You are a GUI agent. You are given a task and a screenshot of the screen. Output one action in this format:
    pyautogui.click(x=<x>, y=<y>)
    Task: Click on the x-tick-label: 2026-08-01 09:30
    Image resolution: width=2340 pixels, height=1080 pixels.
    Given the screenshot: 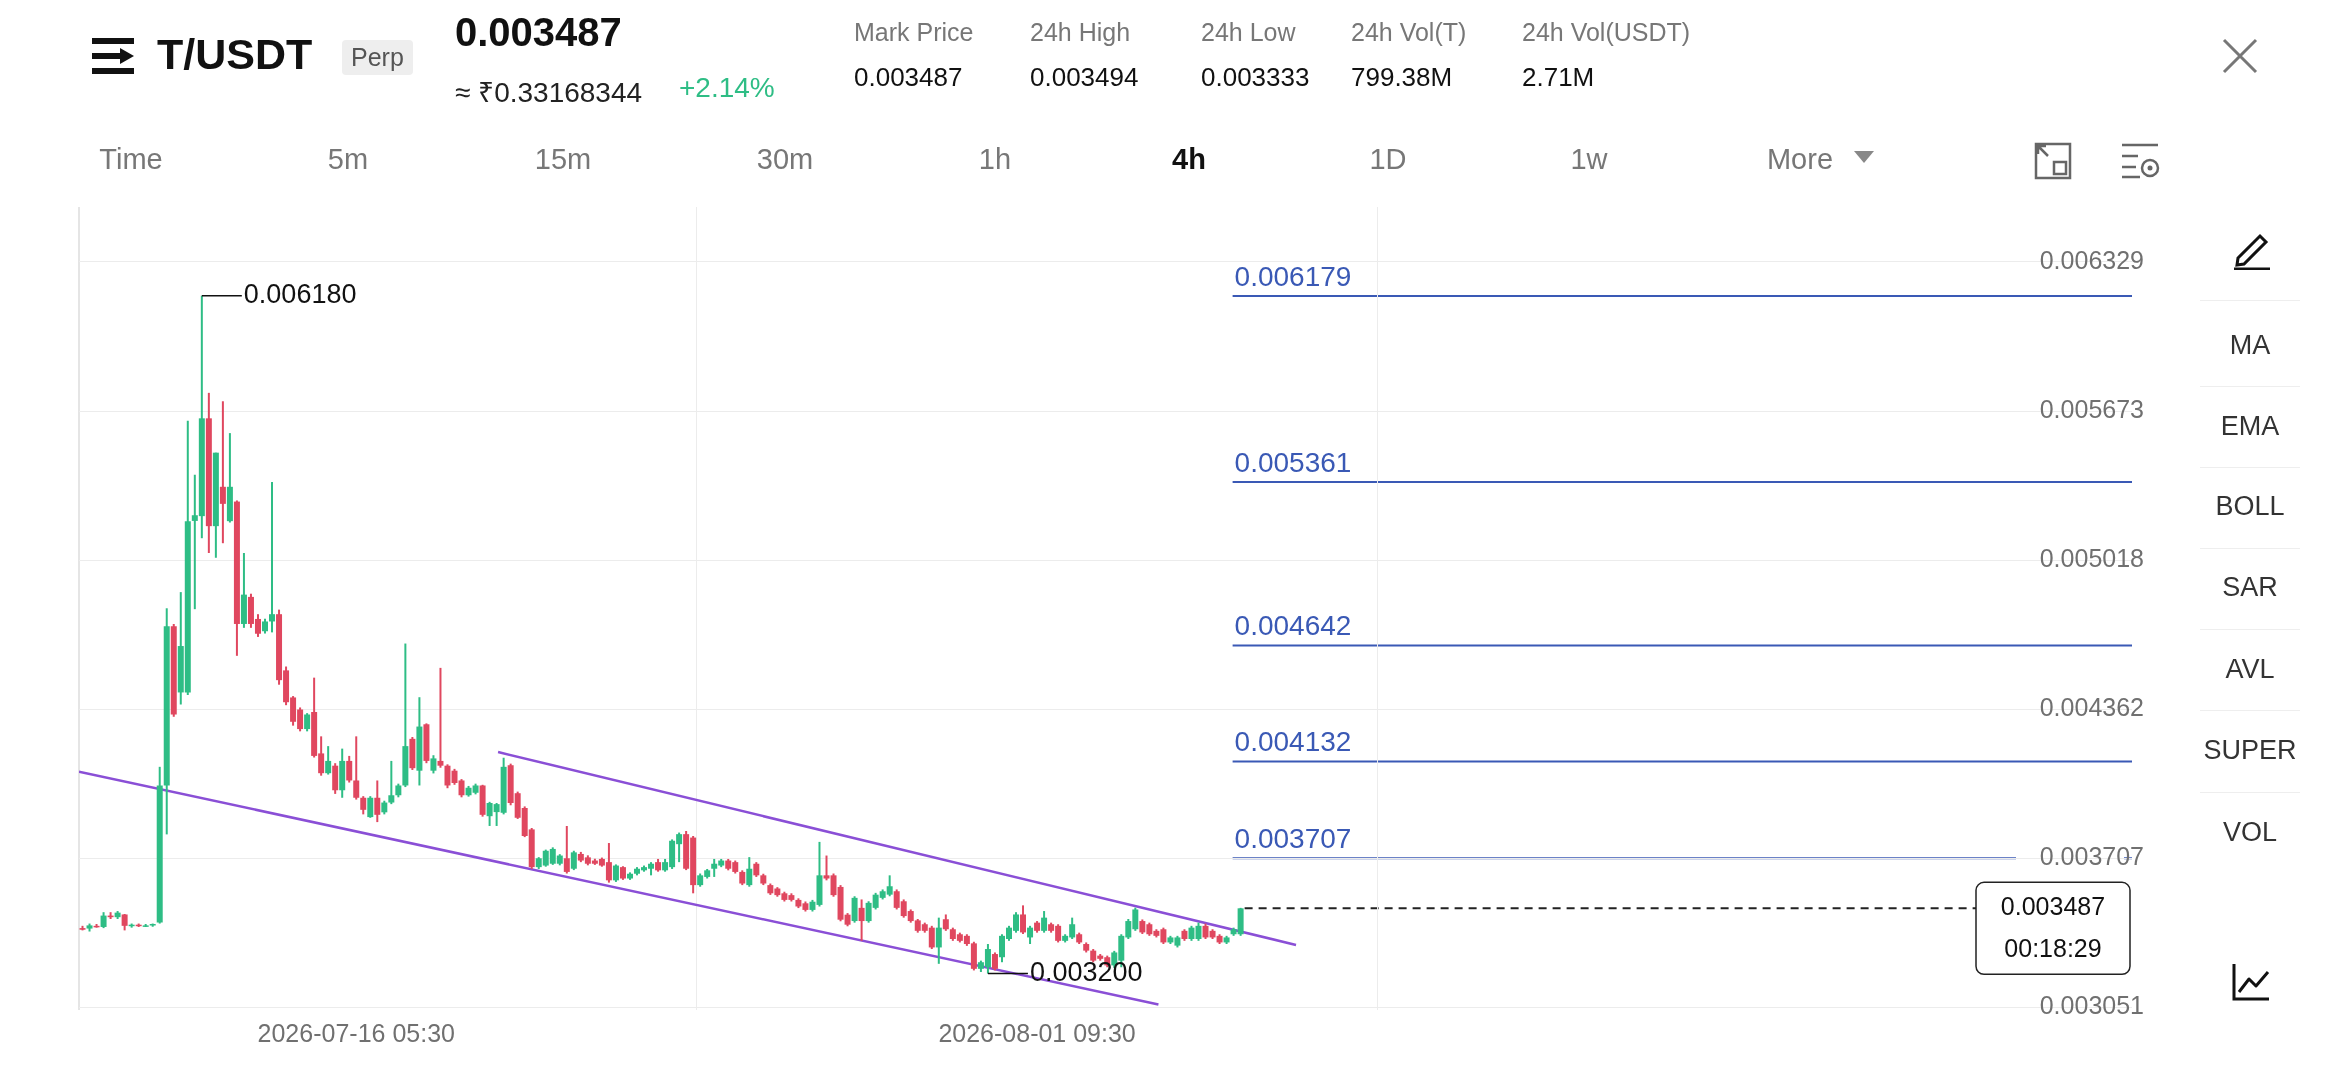 What is the action you would take?
    pyautogui.click(x=1037, y=1032)
    